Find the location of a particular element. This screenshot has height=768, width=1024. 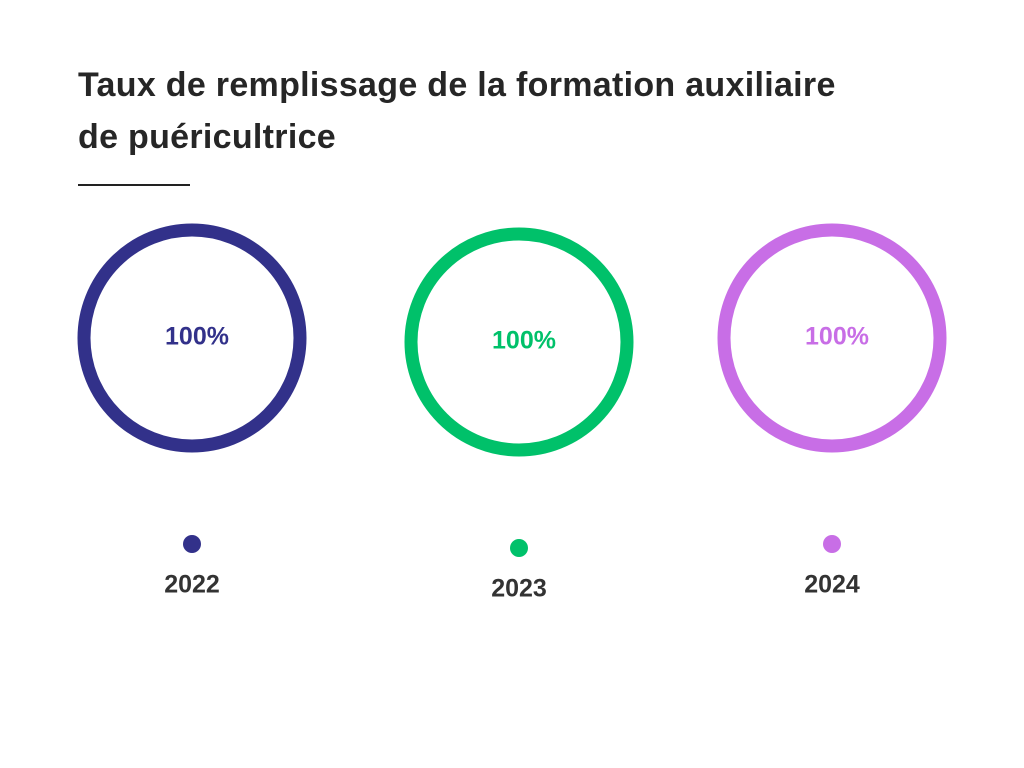

legend-label: 2024 is located at coordinates (832, 585).